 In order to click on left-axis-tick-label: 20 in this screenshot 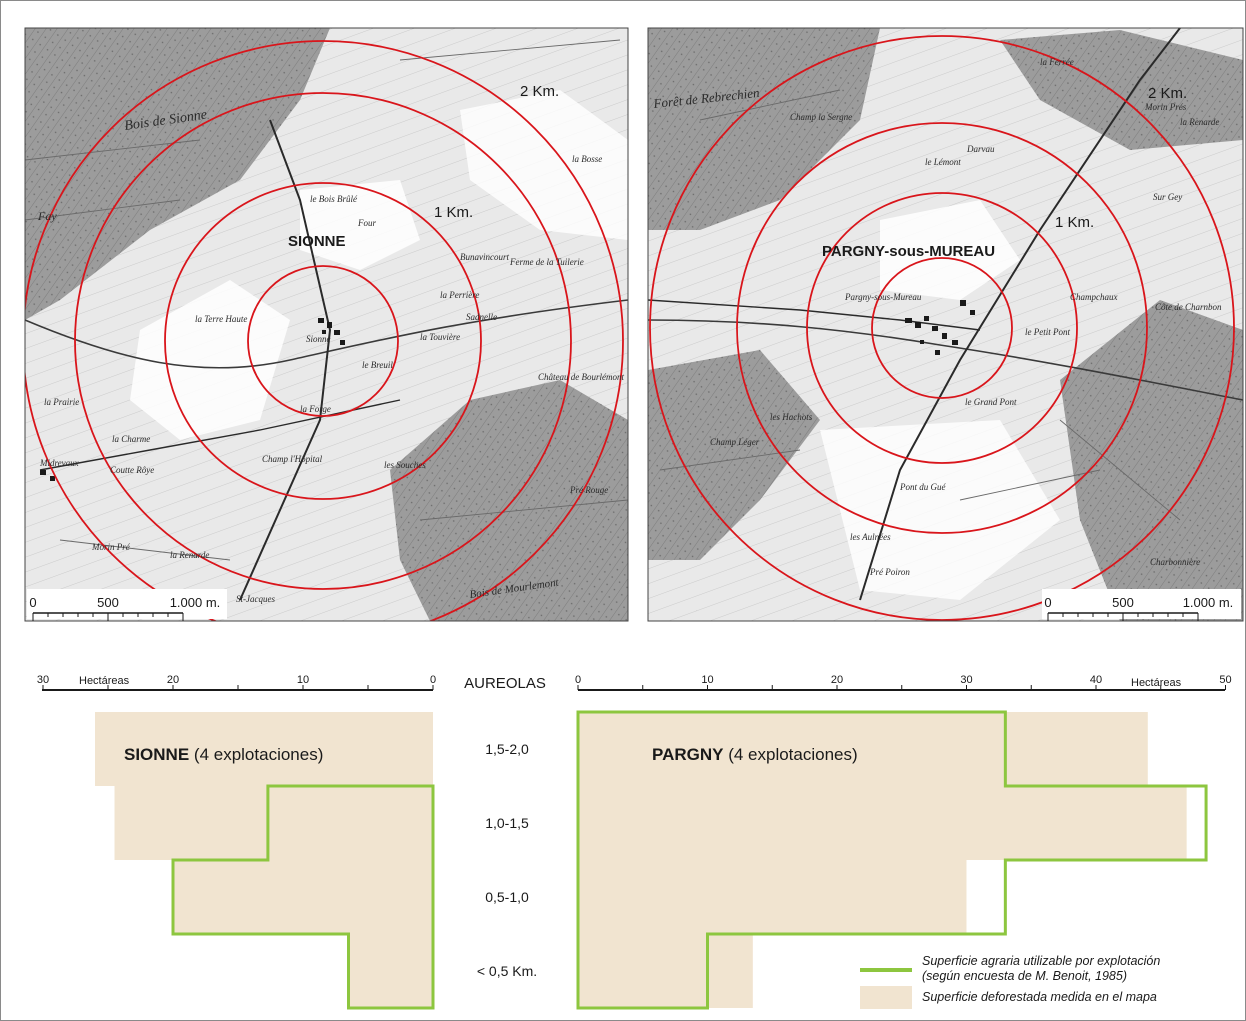, I will do `click(173, 680)`.